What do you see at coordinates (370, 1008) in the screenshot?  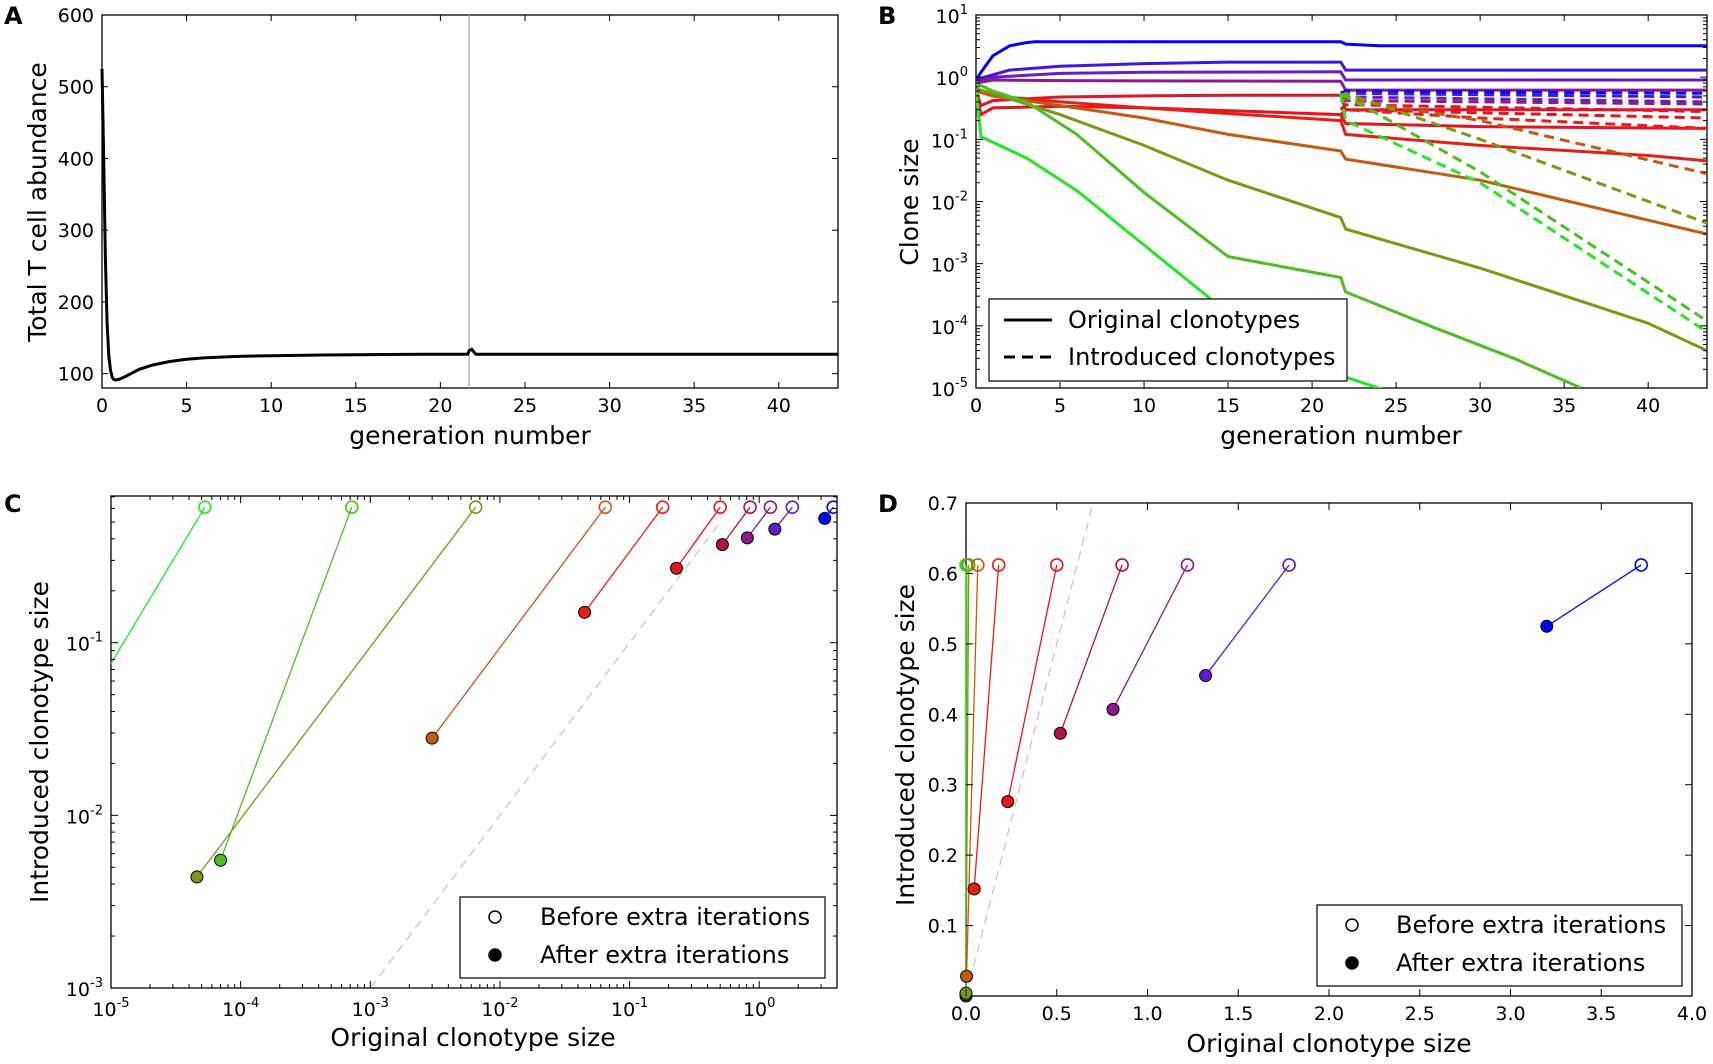 I see `x-tick-label: 10⁻³` at bounding box center [370, 1008].